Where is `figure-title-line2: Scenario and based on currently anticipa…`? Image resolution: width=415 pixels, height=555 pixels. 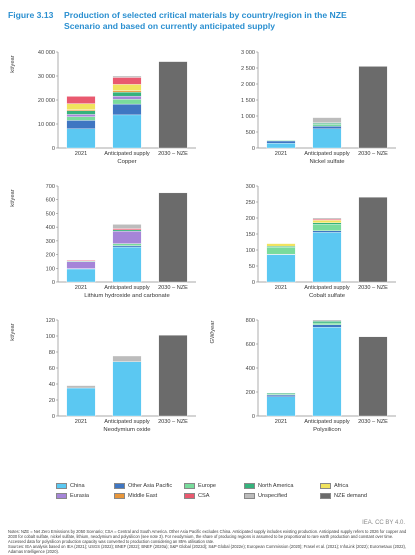 figure-title-line2: Scenario and based on currently anticipa… is located at coordinates (170, 25).